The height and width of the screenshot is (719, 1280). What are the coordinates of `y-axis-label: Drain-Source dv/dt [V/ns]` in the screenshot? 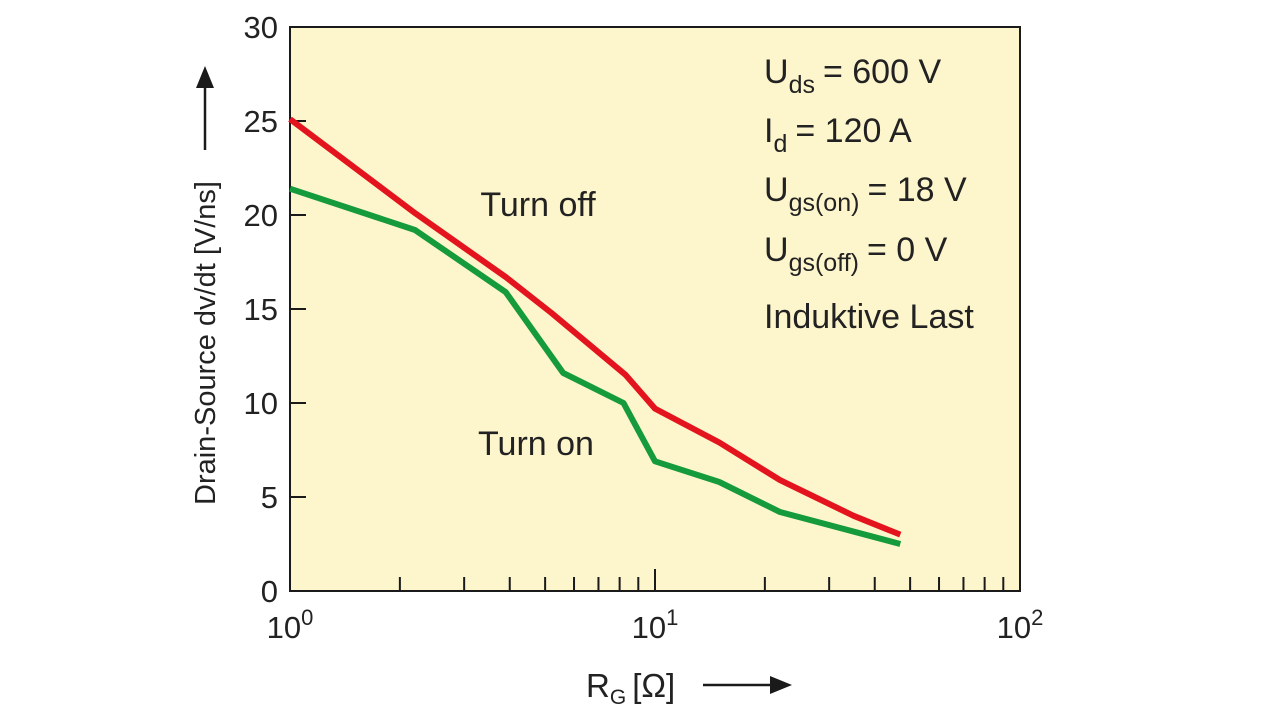 It's located at (206, 343).